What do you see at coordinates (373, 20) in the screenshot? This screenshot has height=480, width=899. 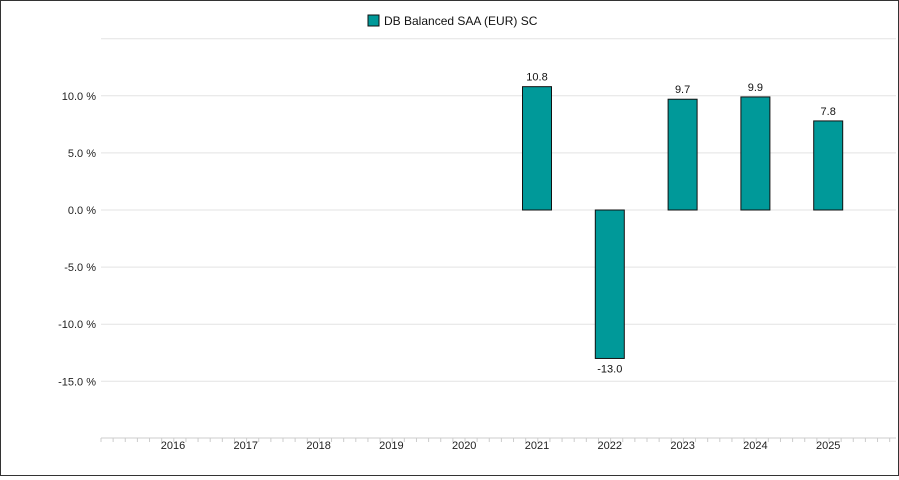 I see `legend-swatch` at bounding box center [373, 20].